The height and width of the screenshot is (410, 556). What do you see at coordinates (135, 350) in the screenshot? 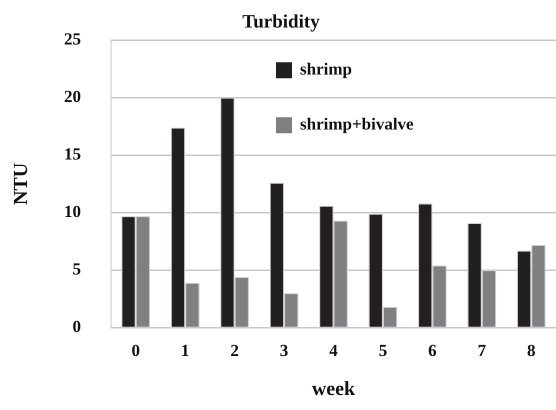
I see `x-tick-label: 0` at bounding box center [135, 350].